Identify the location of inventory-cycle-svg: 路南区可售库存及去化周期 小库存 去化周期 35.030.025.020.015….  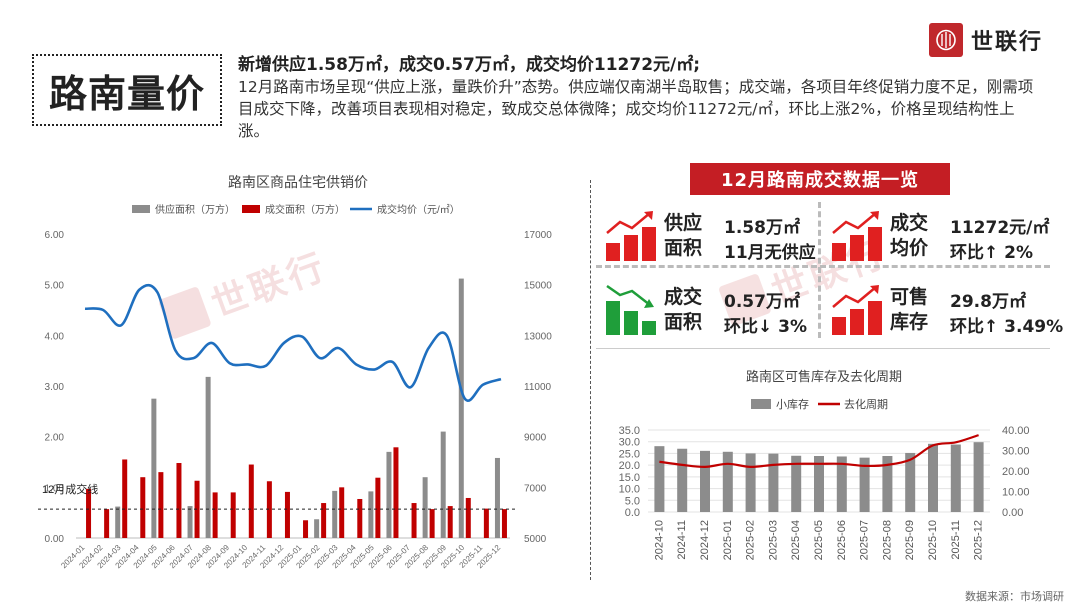
(824, 464).